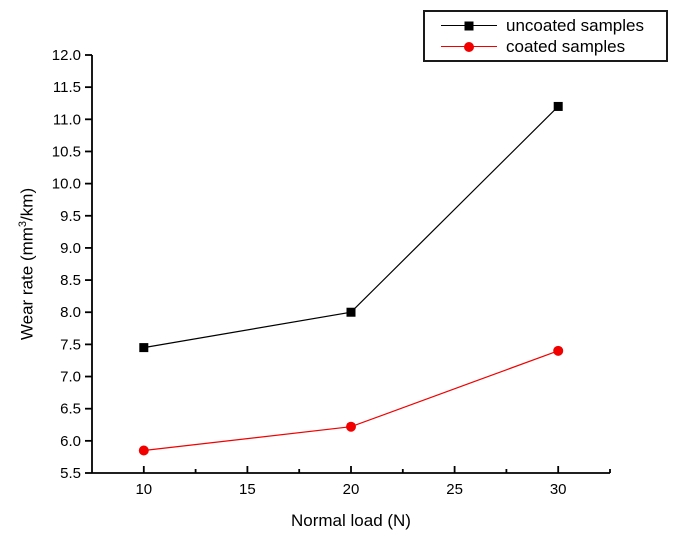  What do you see at coordinates (143, 489) in the screenshot?
I see `x-tick-label: 10` at bounding box center [143, 489].